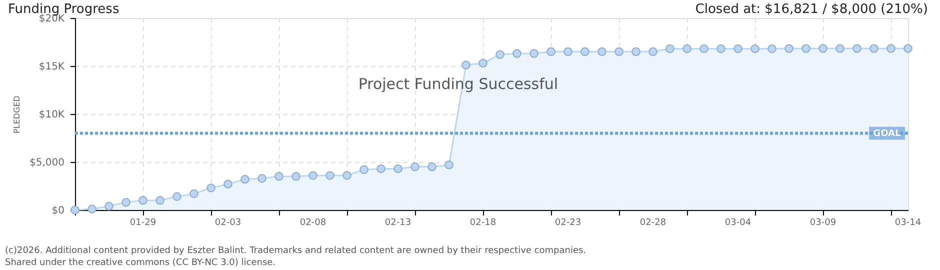 This screenshot has width=940, height=270. I want to click on x-tick-label: 03-14, so click(908, 223).